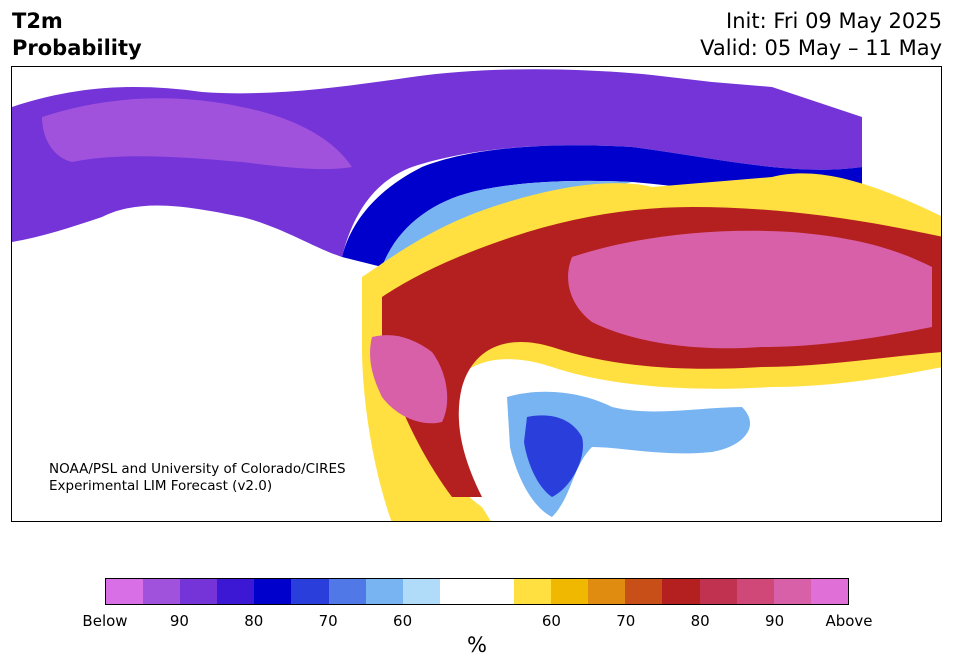 The width and height of the screenshot is (954, 671). What do you see at coordinates (849, 621) in the screenshot?
I see `colorbar-tick-label: Above` at bounding box center [849, 621].